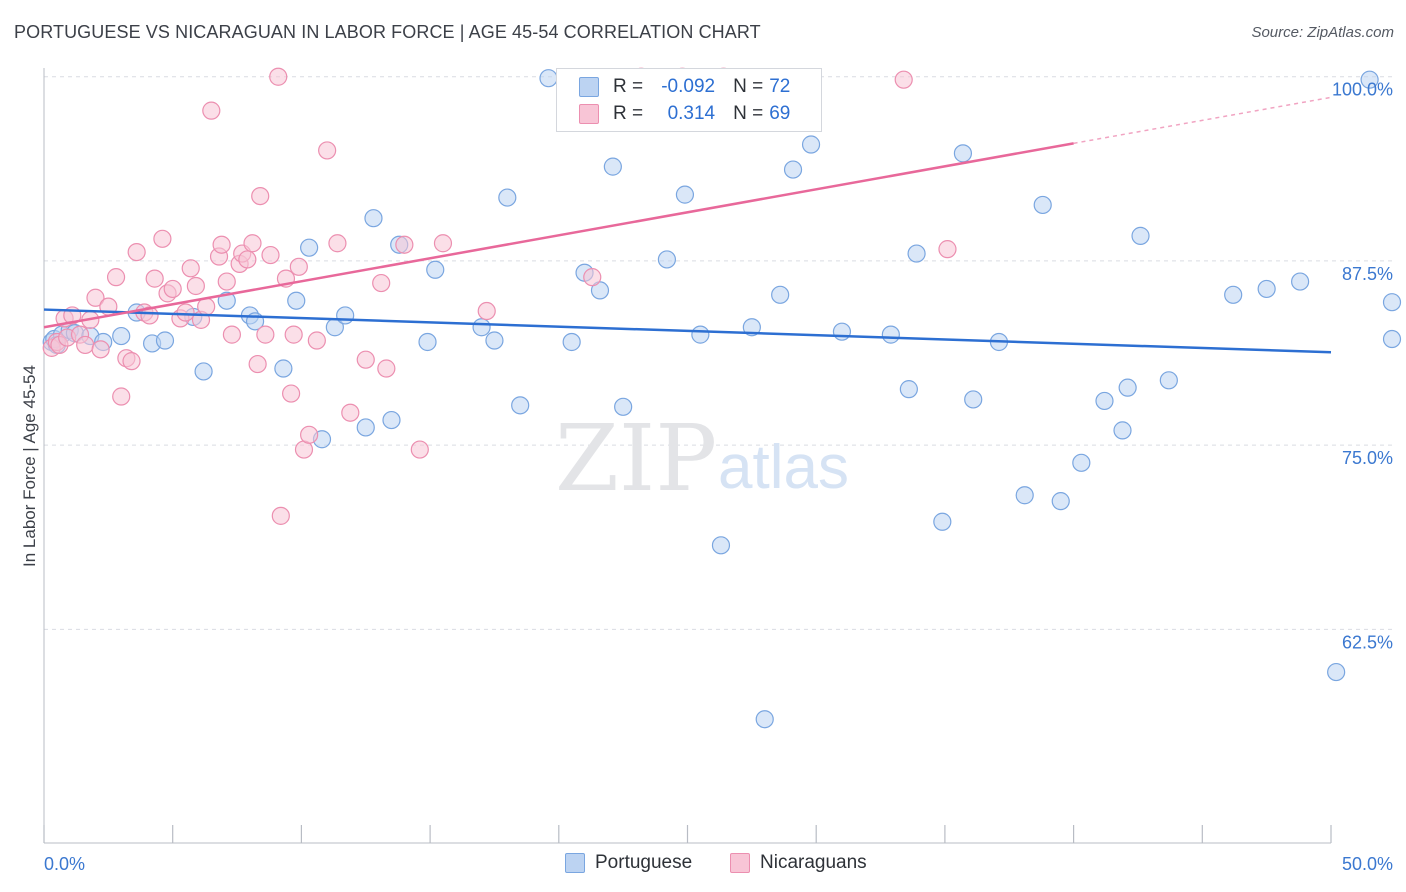 The width and height of the screenshot is (1406, 892). Describe the element at coordinates (687, 331) in the screenshot. I see `portuguese-trend-line` at that location.